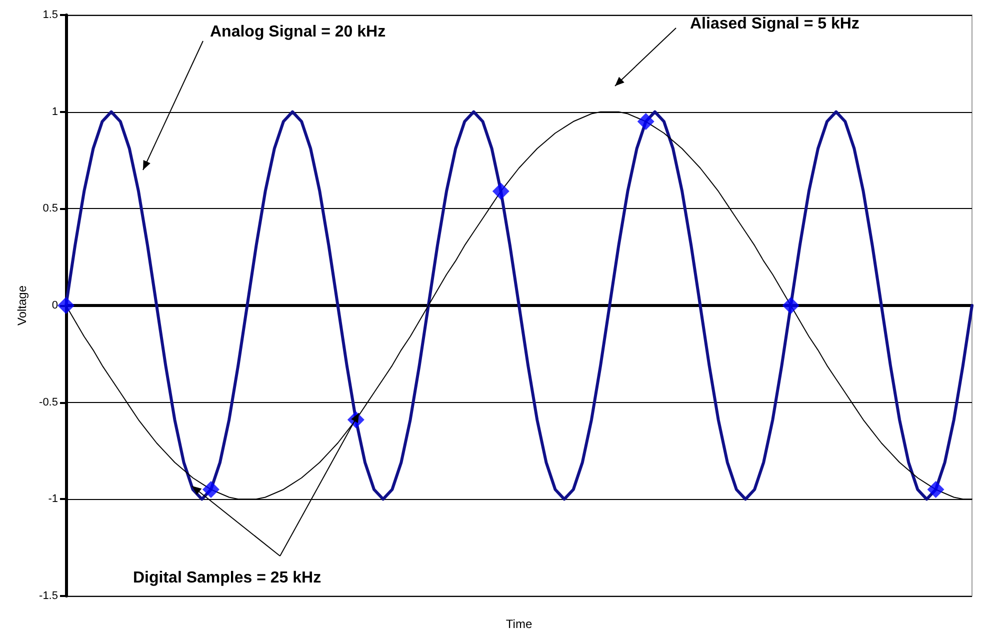 Image resolution: width=984 pixels, height=643 pixels. What do you see at coordinates (22, 305) in the screenshot?
I see `y-axis-title: Voltage` at bounding box center [22, 305].